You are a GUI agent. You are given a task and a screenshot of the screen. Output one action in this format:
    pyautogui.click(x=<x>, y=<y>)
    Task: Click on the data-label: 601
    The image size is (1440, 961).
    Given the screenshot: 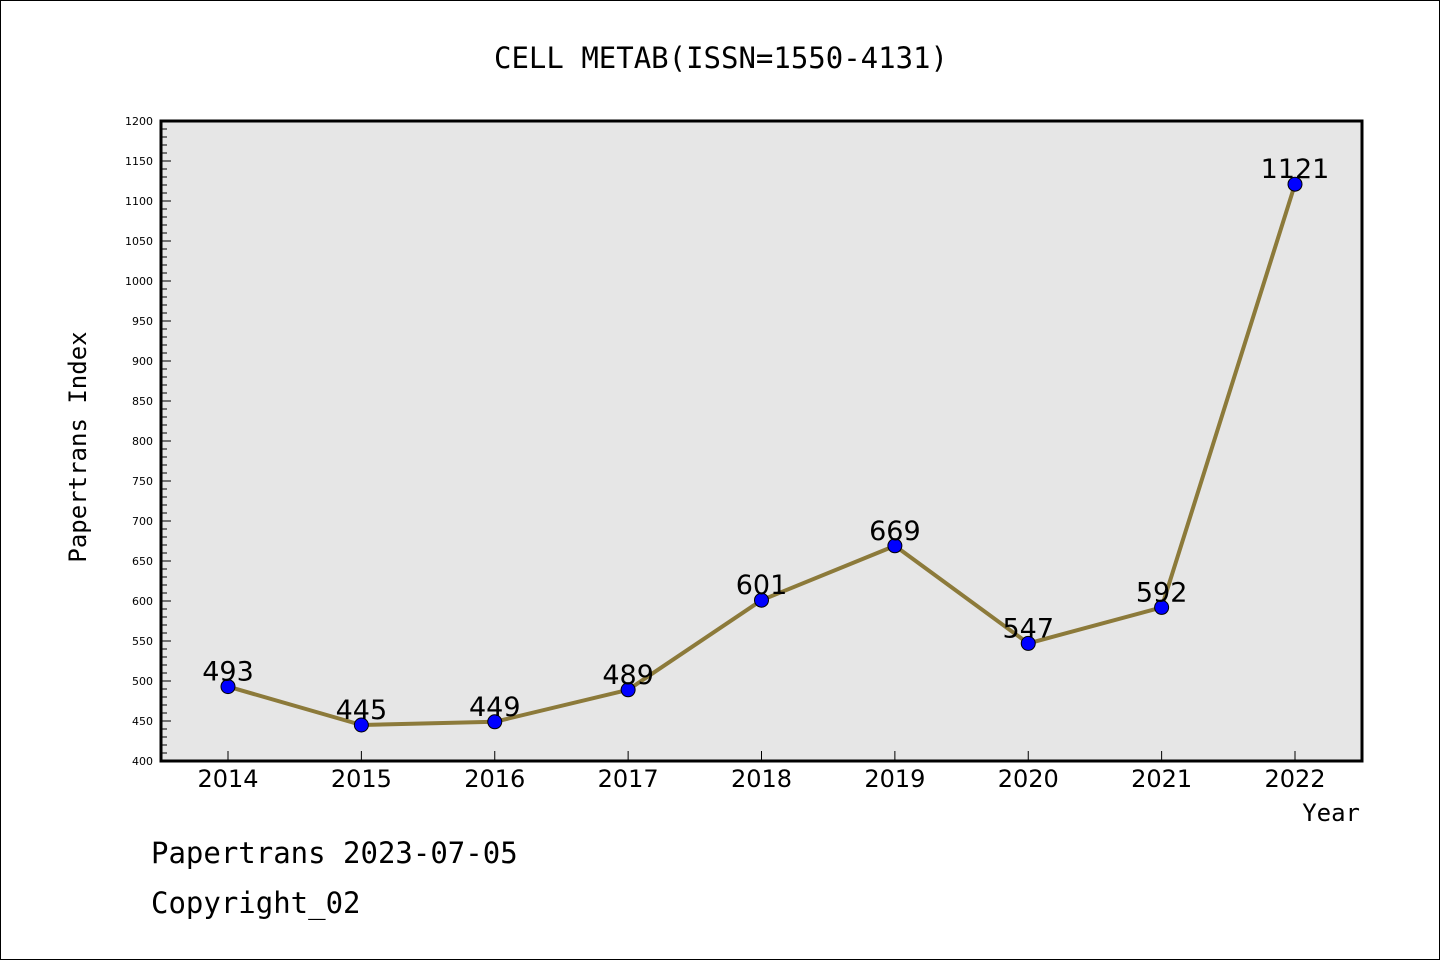 What is the action you would take?
    pyautogui.click(x=762, y=585)
    